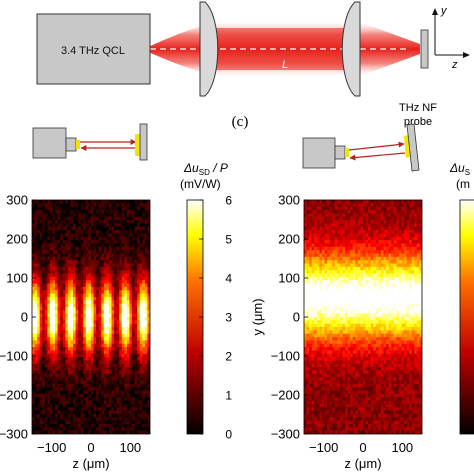  What do you see at coordinates (90, 142) in the screenshot?
I see `inset-left` at bounding box center [90, 142].